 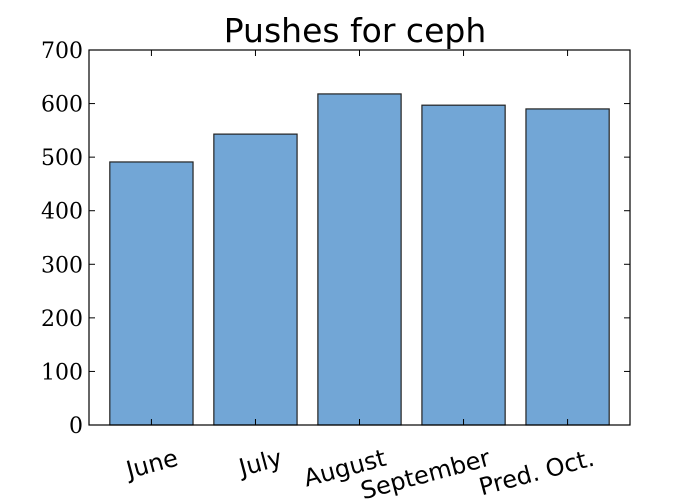 I want to click on y-tick-label: 200, so click(x=62, y=319).